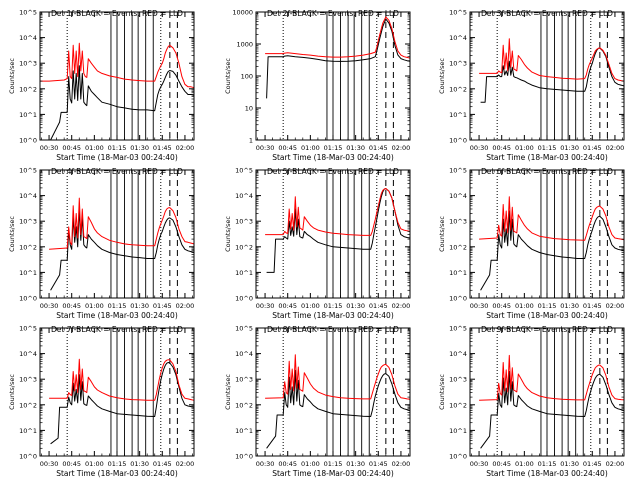 This screenshot has width=640, height=480. I want to click on panel-title: Det 1f-BLACK = Events, RED = LLD, so click(117, 13).